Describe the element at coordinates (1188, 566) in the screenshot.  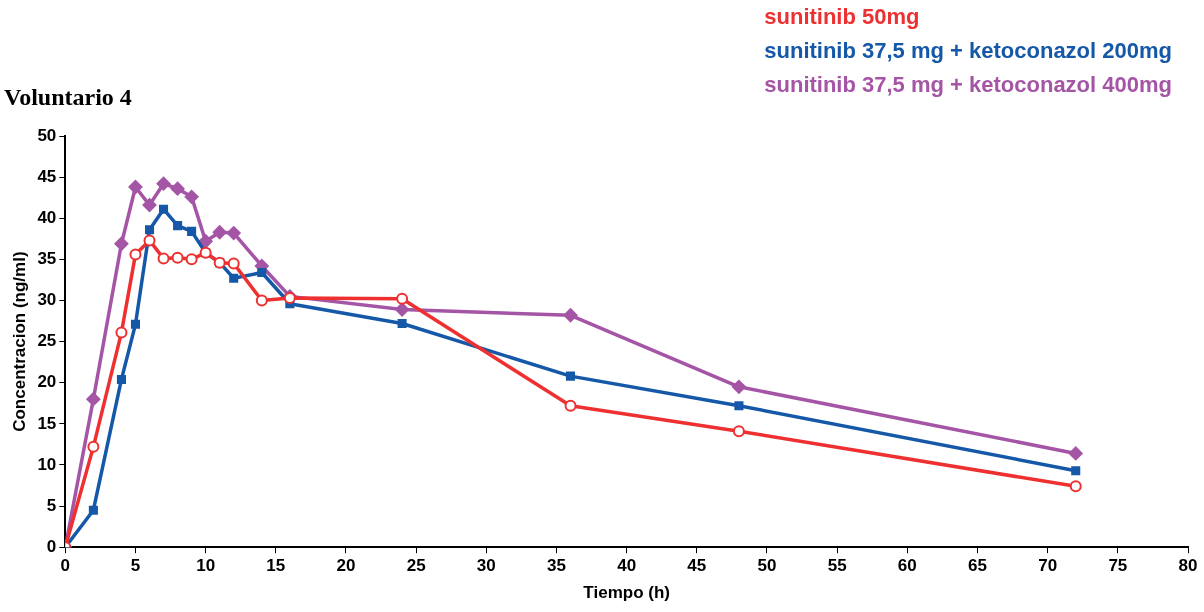
I see `x-tick-label: 80` at that location.